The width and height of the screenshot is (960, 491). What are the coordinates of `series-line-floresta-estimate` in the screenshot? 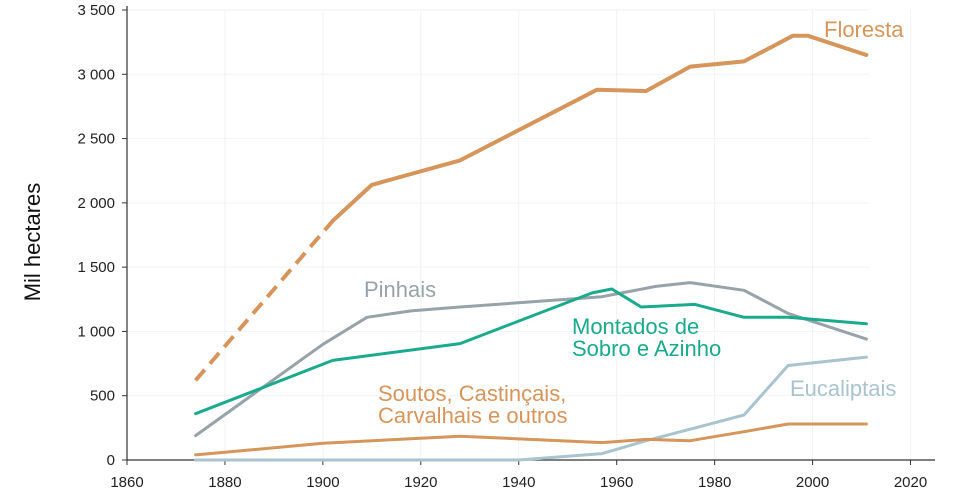 It's located at (264, 300).